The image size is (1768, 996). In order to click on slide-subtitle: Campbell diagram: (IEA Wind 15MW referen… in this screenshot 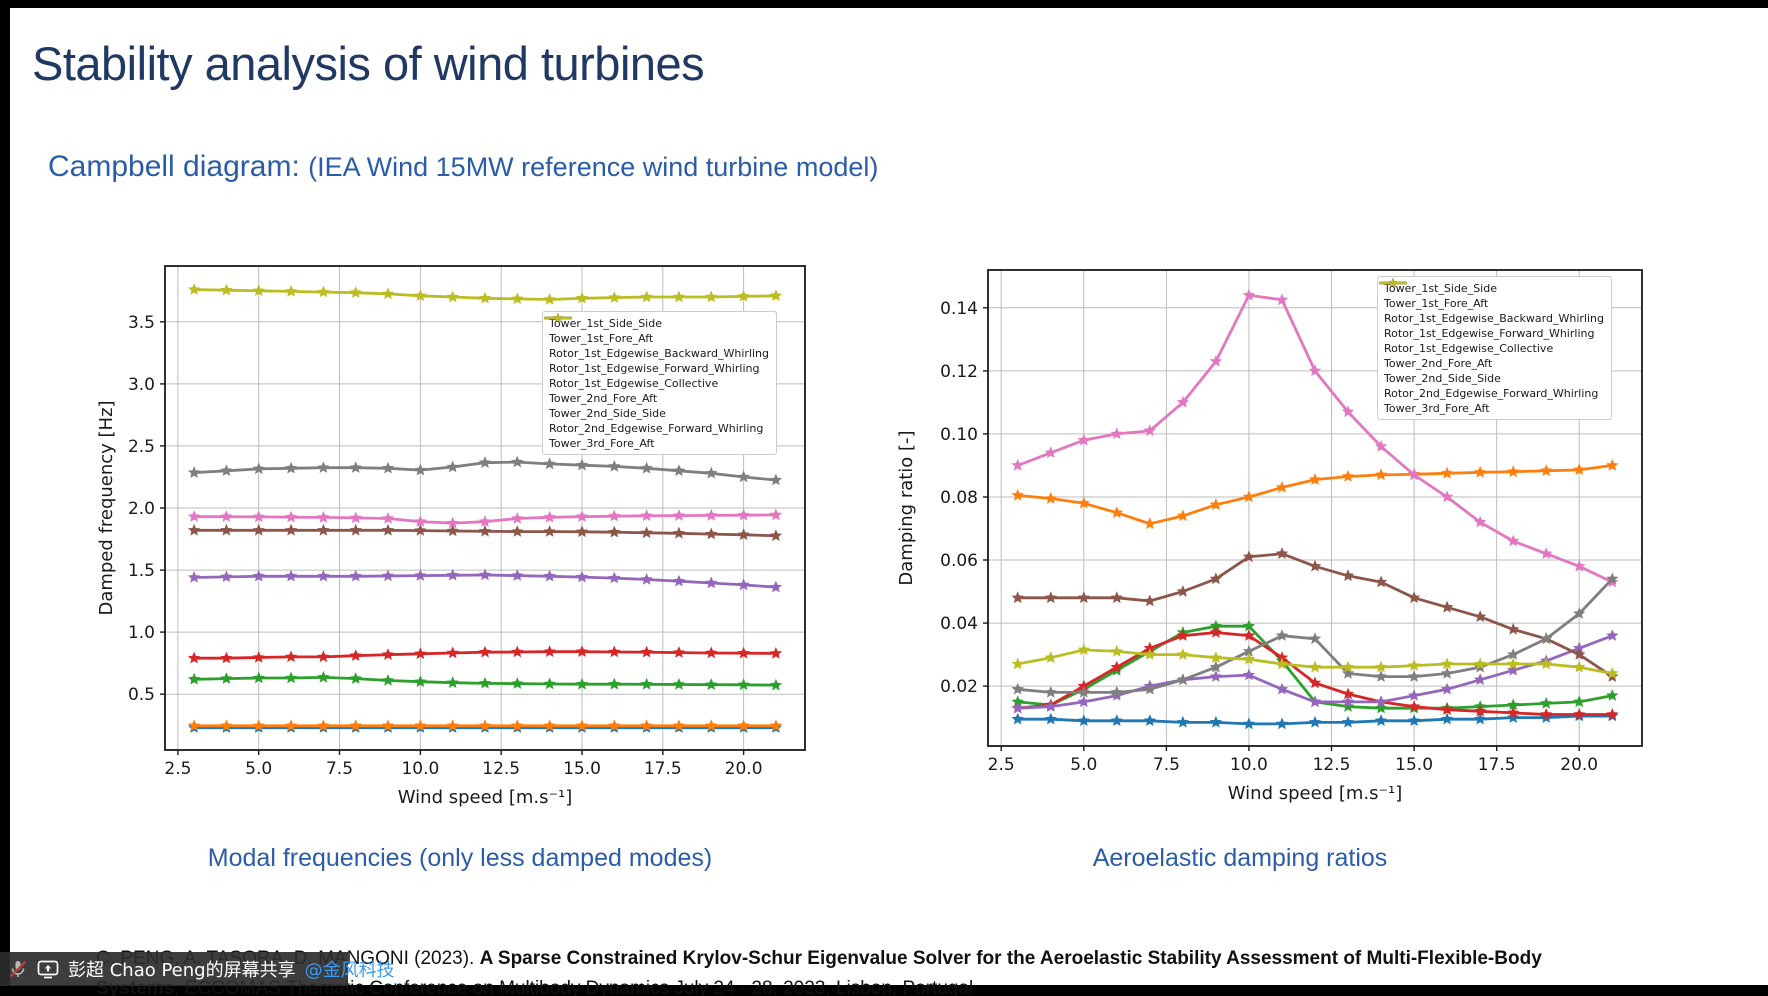, I will do `click(463, 167)`.